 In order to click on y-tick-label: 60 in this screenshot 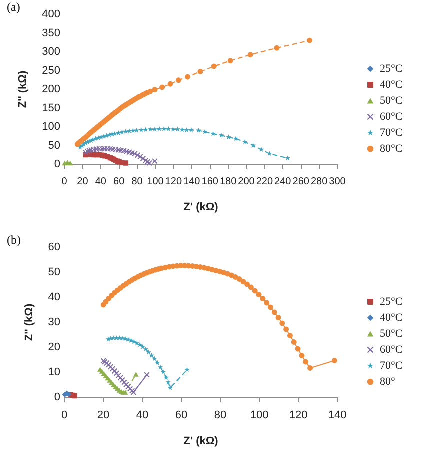, I will do `click(54, 248)`.